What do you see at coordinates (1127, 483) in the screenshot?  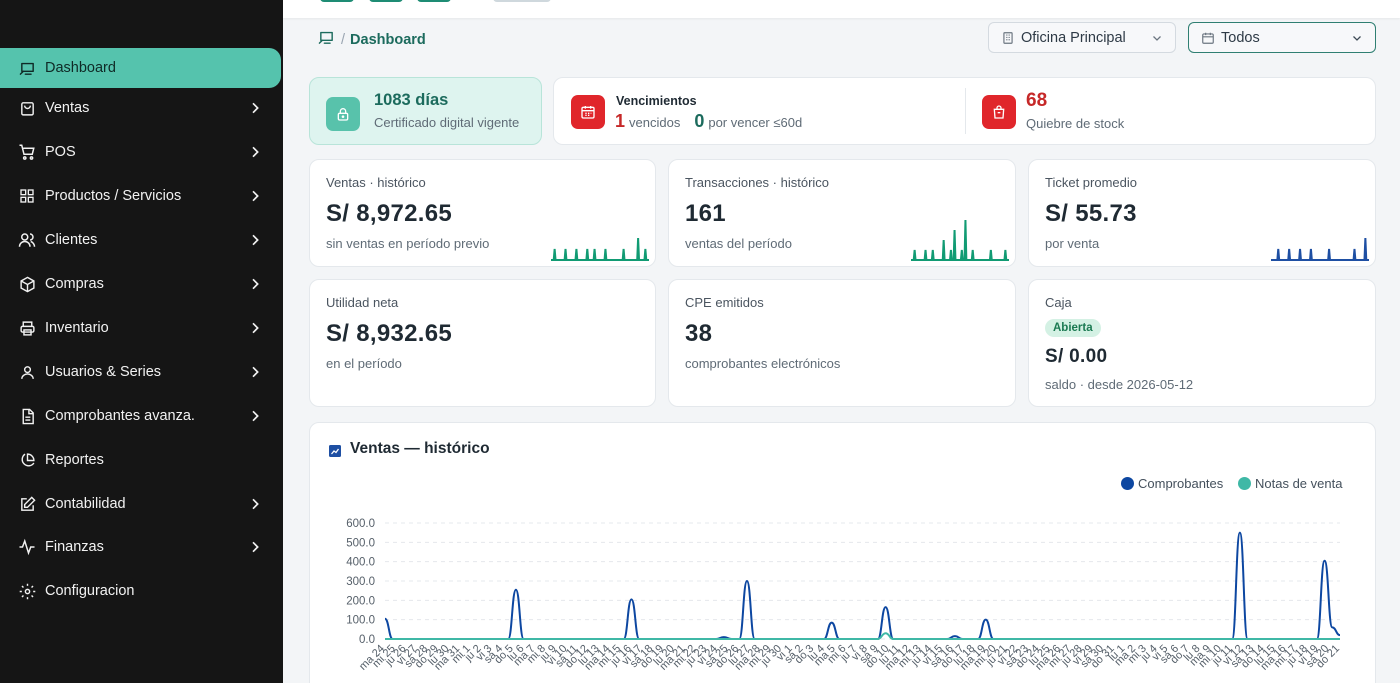 I see `legend-swatch` at bounding box center [1127, 483].